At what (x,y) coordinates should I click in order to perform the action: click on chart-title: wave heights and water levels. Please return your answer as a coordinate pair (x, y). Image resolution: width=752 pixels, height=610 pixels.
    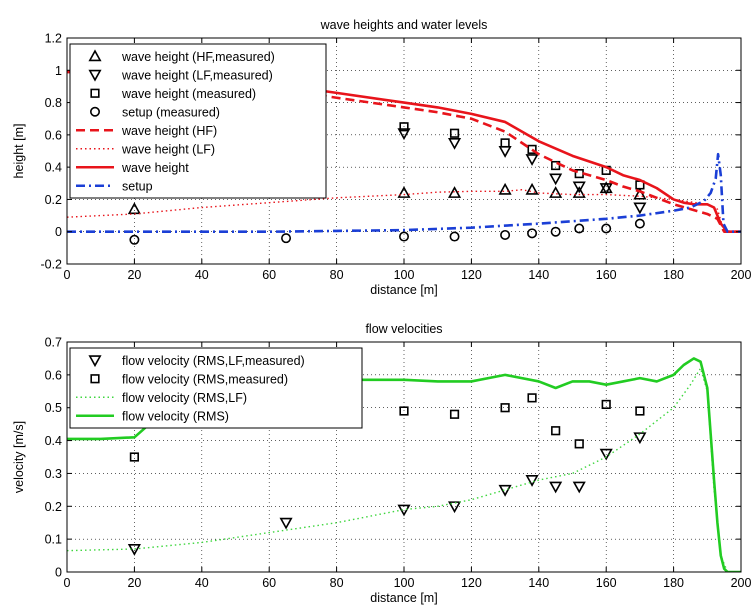
    Looking at the image, I should click on (404, 25).